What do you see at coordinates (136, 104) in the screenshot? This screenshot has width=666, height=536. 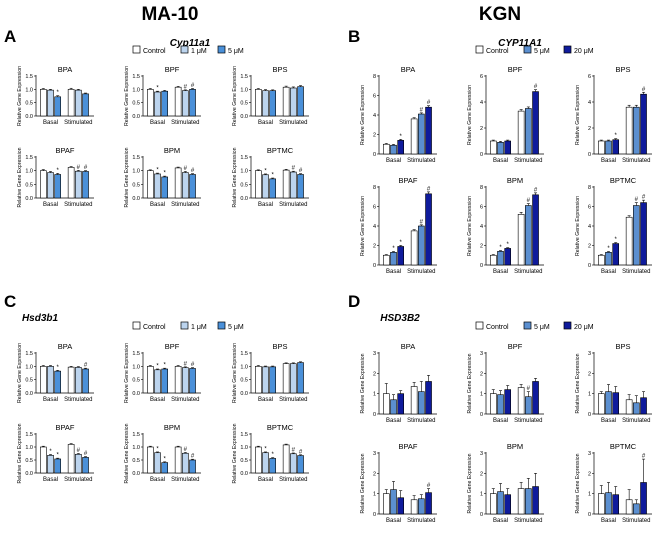 I see `chart-a-bpf-ytick-label: 0.5` at bounding box center [136, 104].